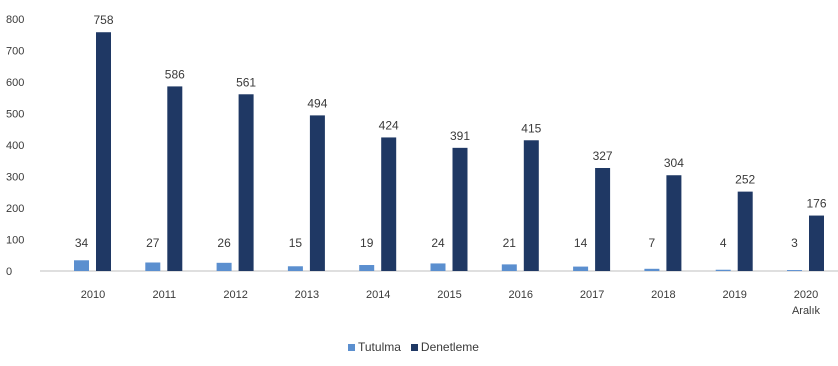 The width and height of the screenshot is (838, 366). Describe the element at coordinates (235, 295) in the screenshot. I see `x-tick-label: 2012` at that location.